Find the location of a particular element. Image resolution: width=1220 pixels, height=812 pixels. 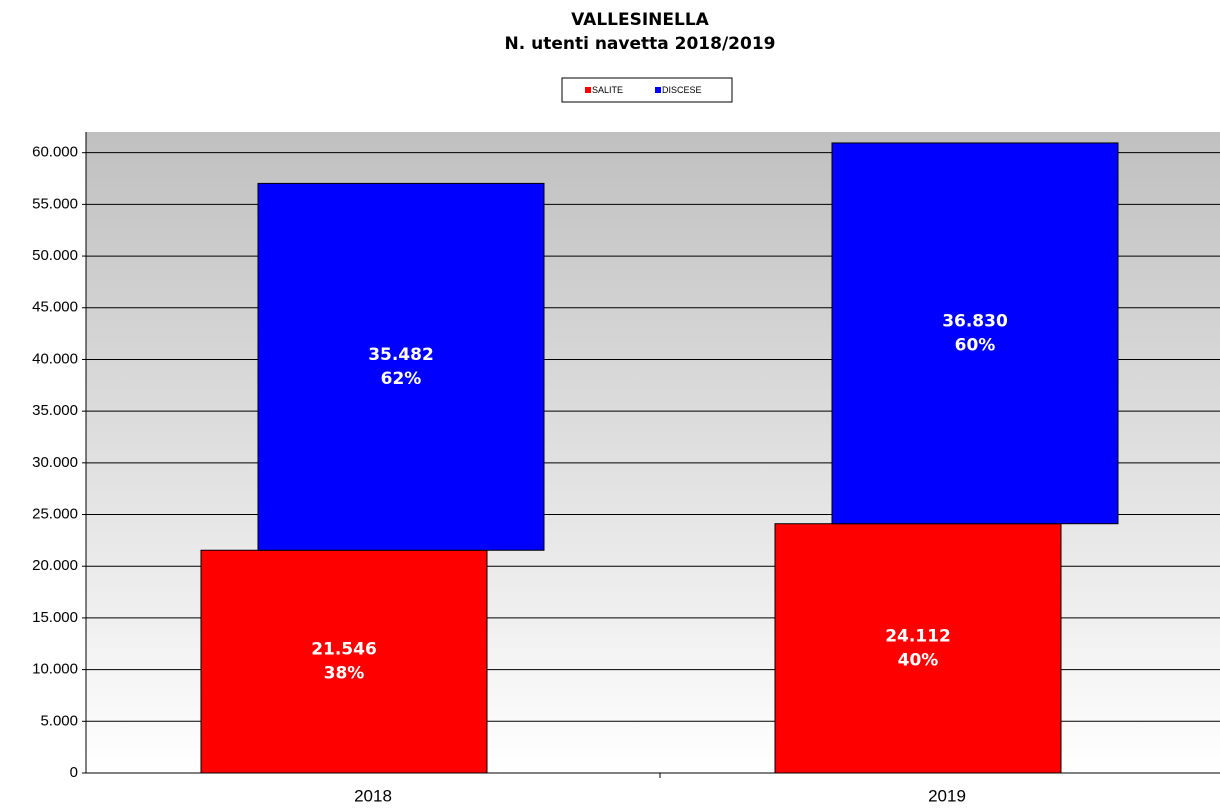

chart-title: VALLESINELLA is located at coordinates (640, 20).